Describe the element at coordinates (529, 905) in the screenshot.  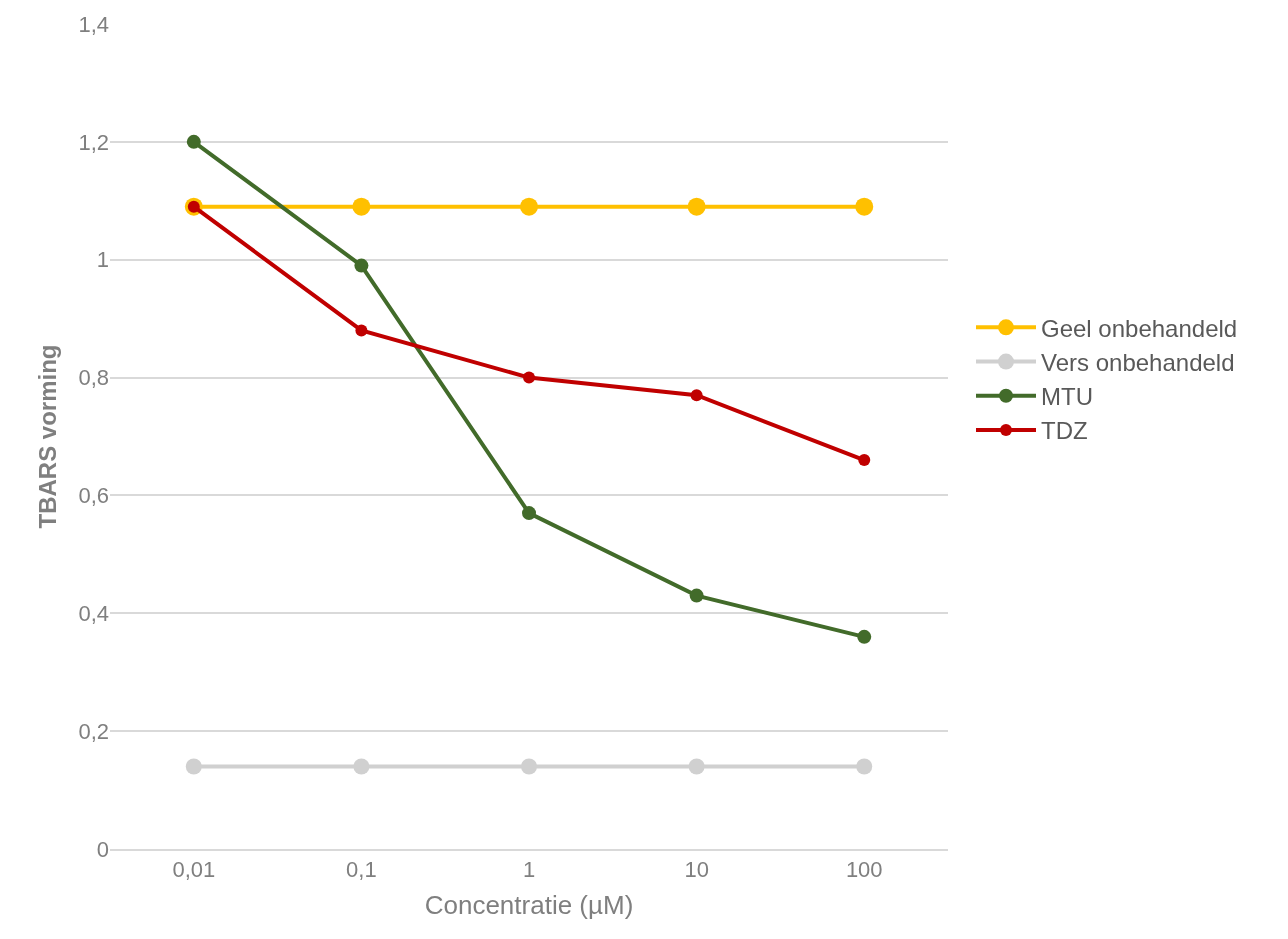
I see `x-axis-title: Concentratie (µM)` at that location.